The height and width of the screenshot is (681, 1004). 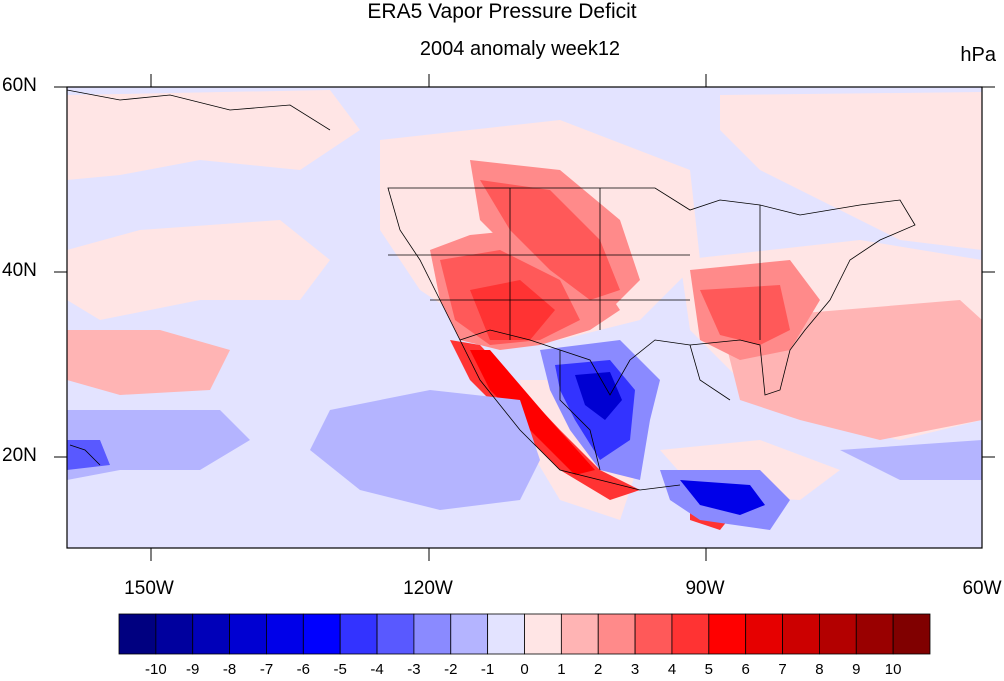 I want to click on lon-label-120w: 120W, so click(x=428, y=588).